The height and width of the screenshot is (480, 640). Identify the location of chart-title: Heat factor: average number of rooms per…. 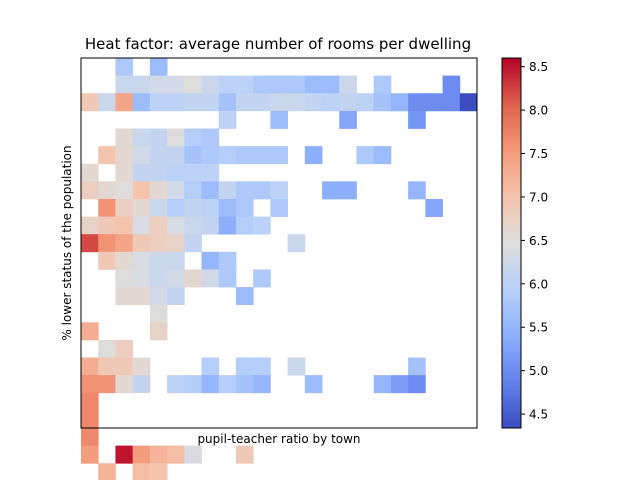
(278, 44).